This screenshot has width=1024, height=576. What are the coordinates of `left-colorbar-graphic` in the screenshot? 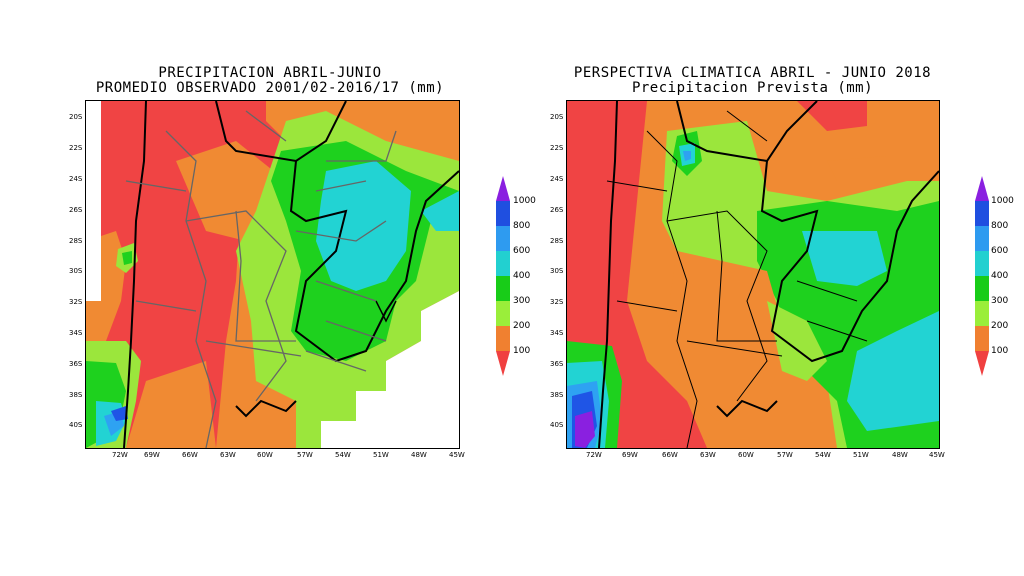 It's located at (503, 276).